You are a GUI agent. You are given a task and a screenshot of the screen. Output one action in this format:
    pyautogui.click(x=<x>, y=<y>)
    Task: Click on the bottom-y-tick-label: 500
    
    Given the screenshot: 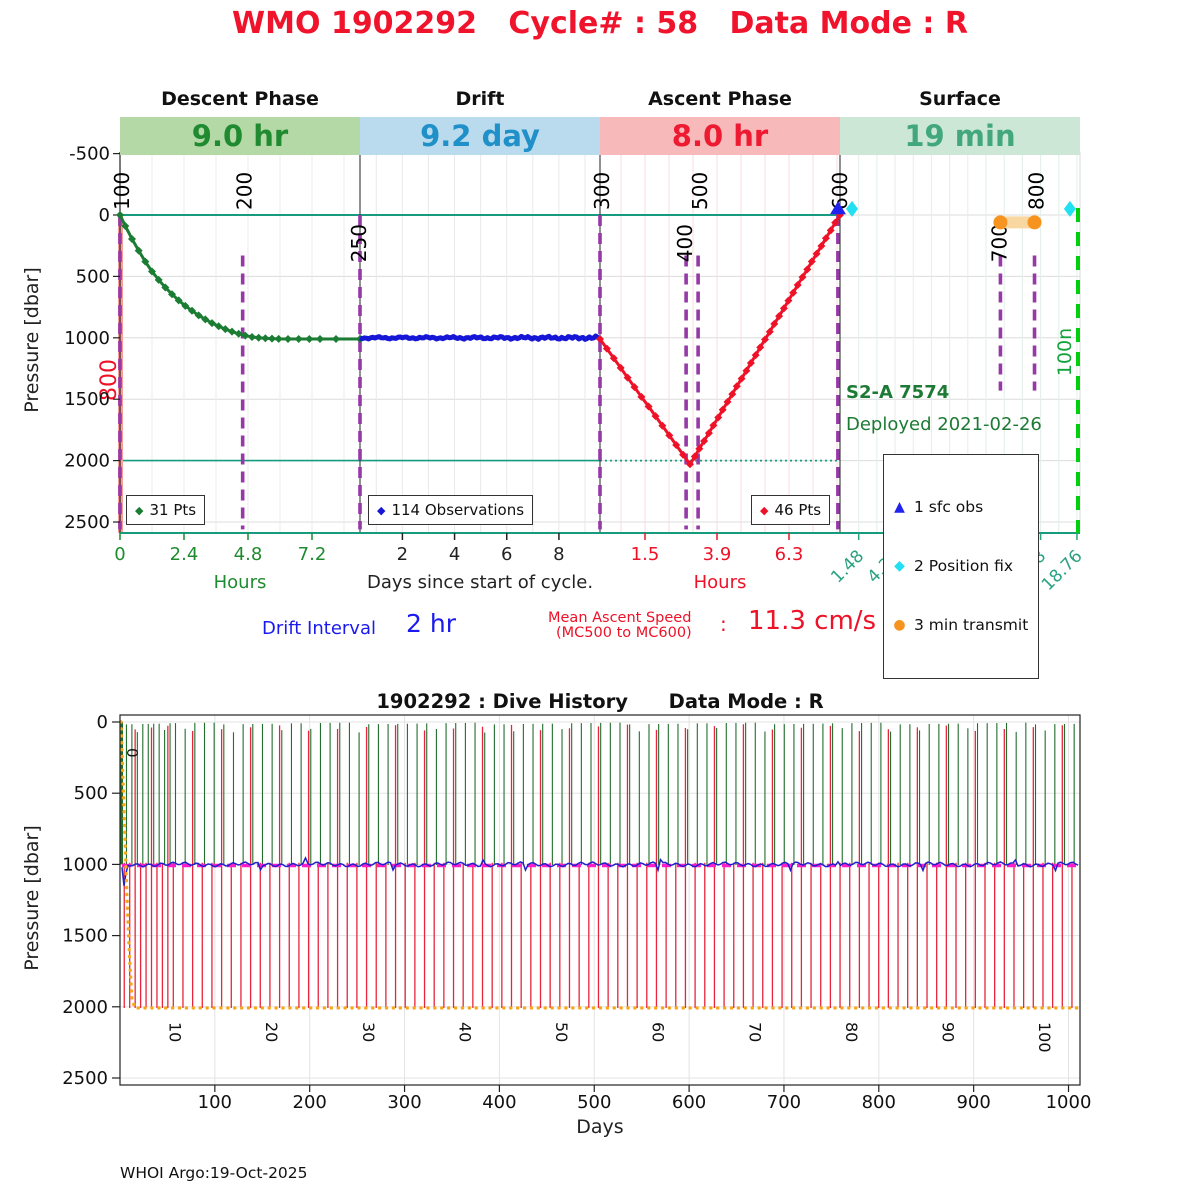 What is the action you would take?
    pyautogui.click(x=91, y=793)
    